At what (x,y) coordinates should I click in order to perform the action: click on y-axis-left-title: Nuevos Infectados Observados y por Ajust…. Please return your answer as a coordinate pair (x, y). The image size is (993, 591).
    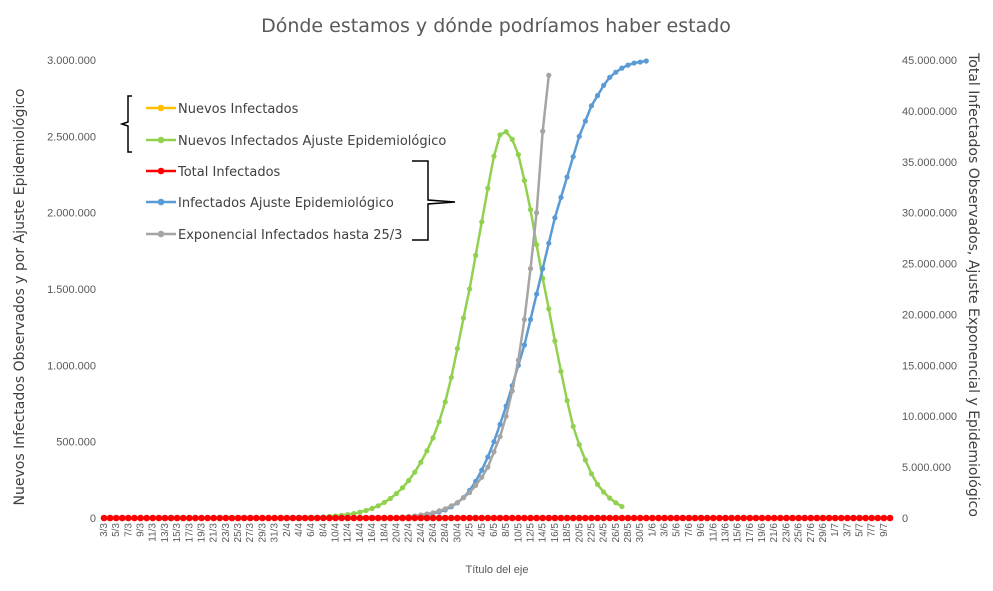
    Looking at the image, I should click on (20, 297).